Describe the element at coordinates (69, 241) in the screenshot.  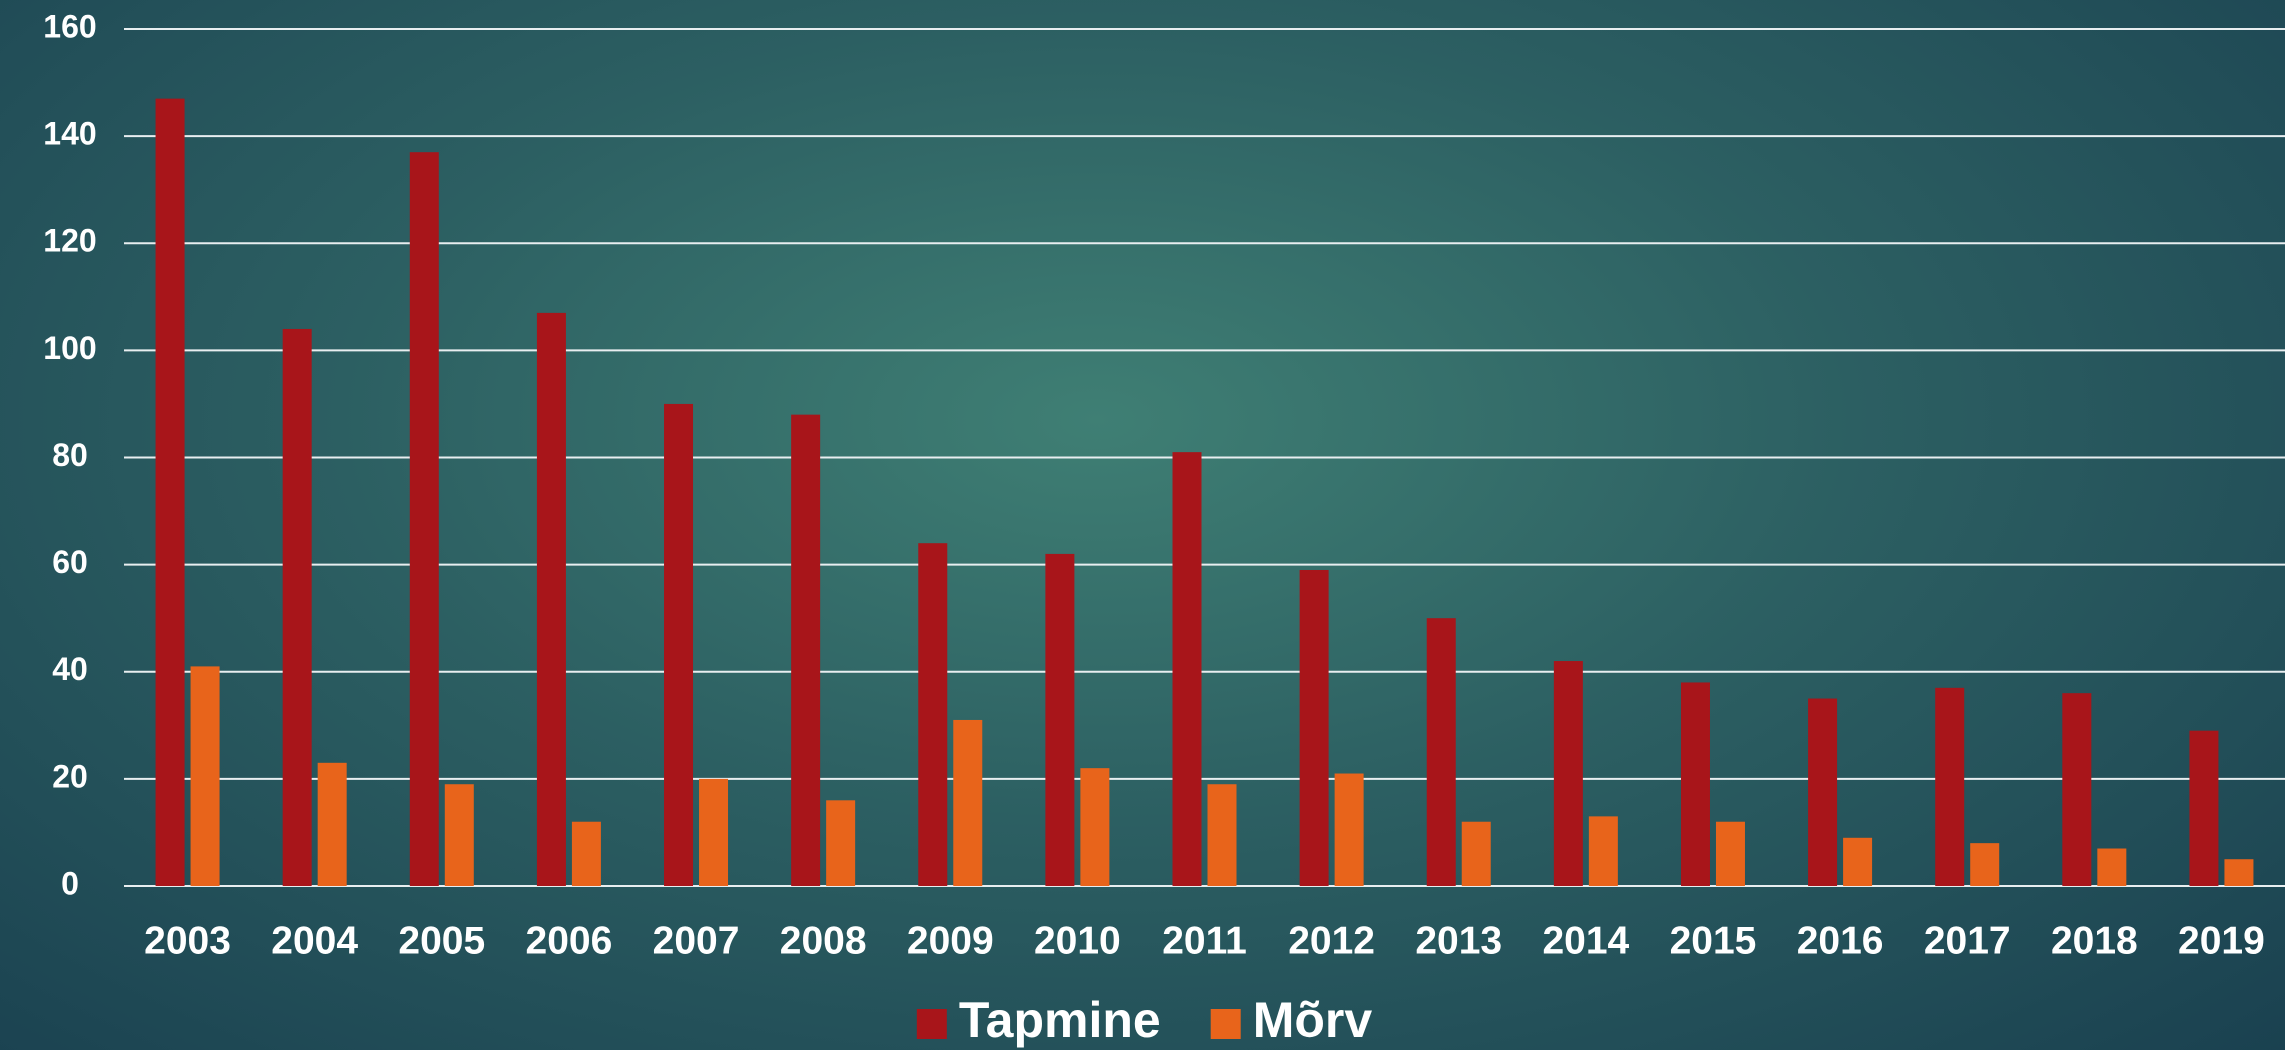
I see `y-tick-label: 120` at that location.